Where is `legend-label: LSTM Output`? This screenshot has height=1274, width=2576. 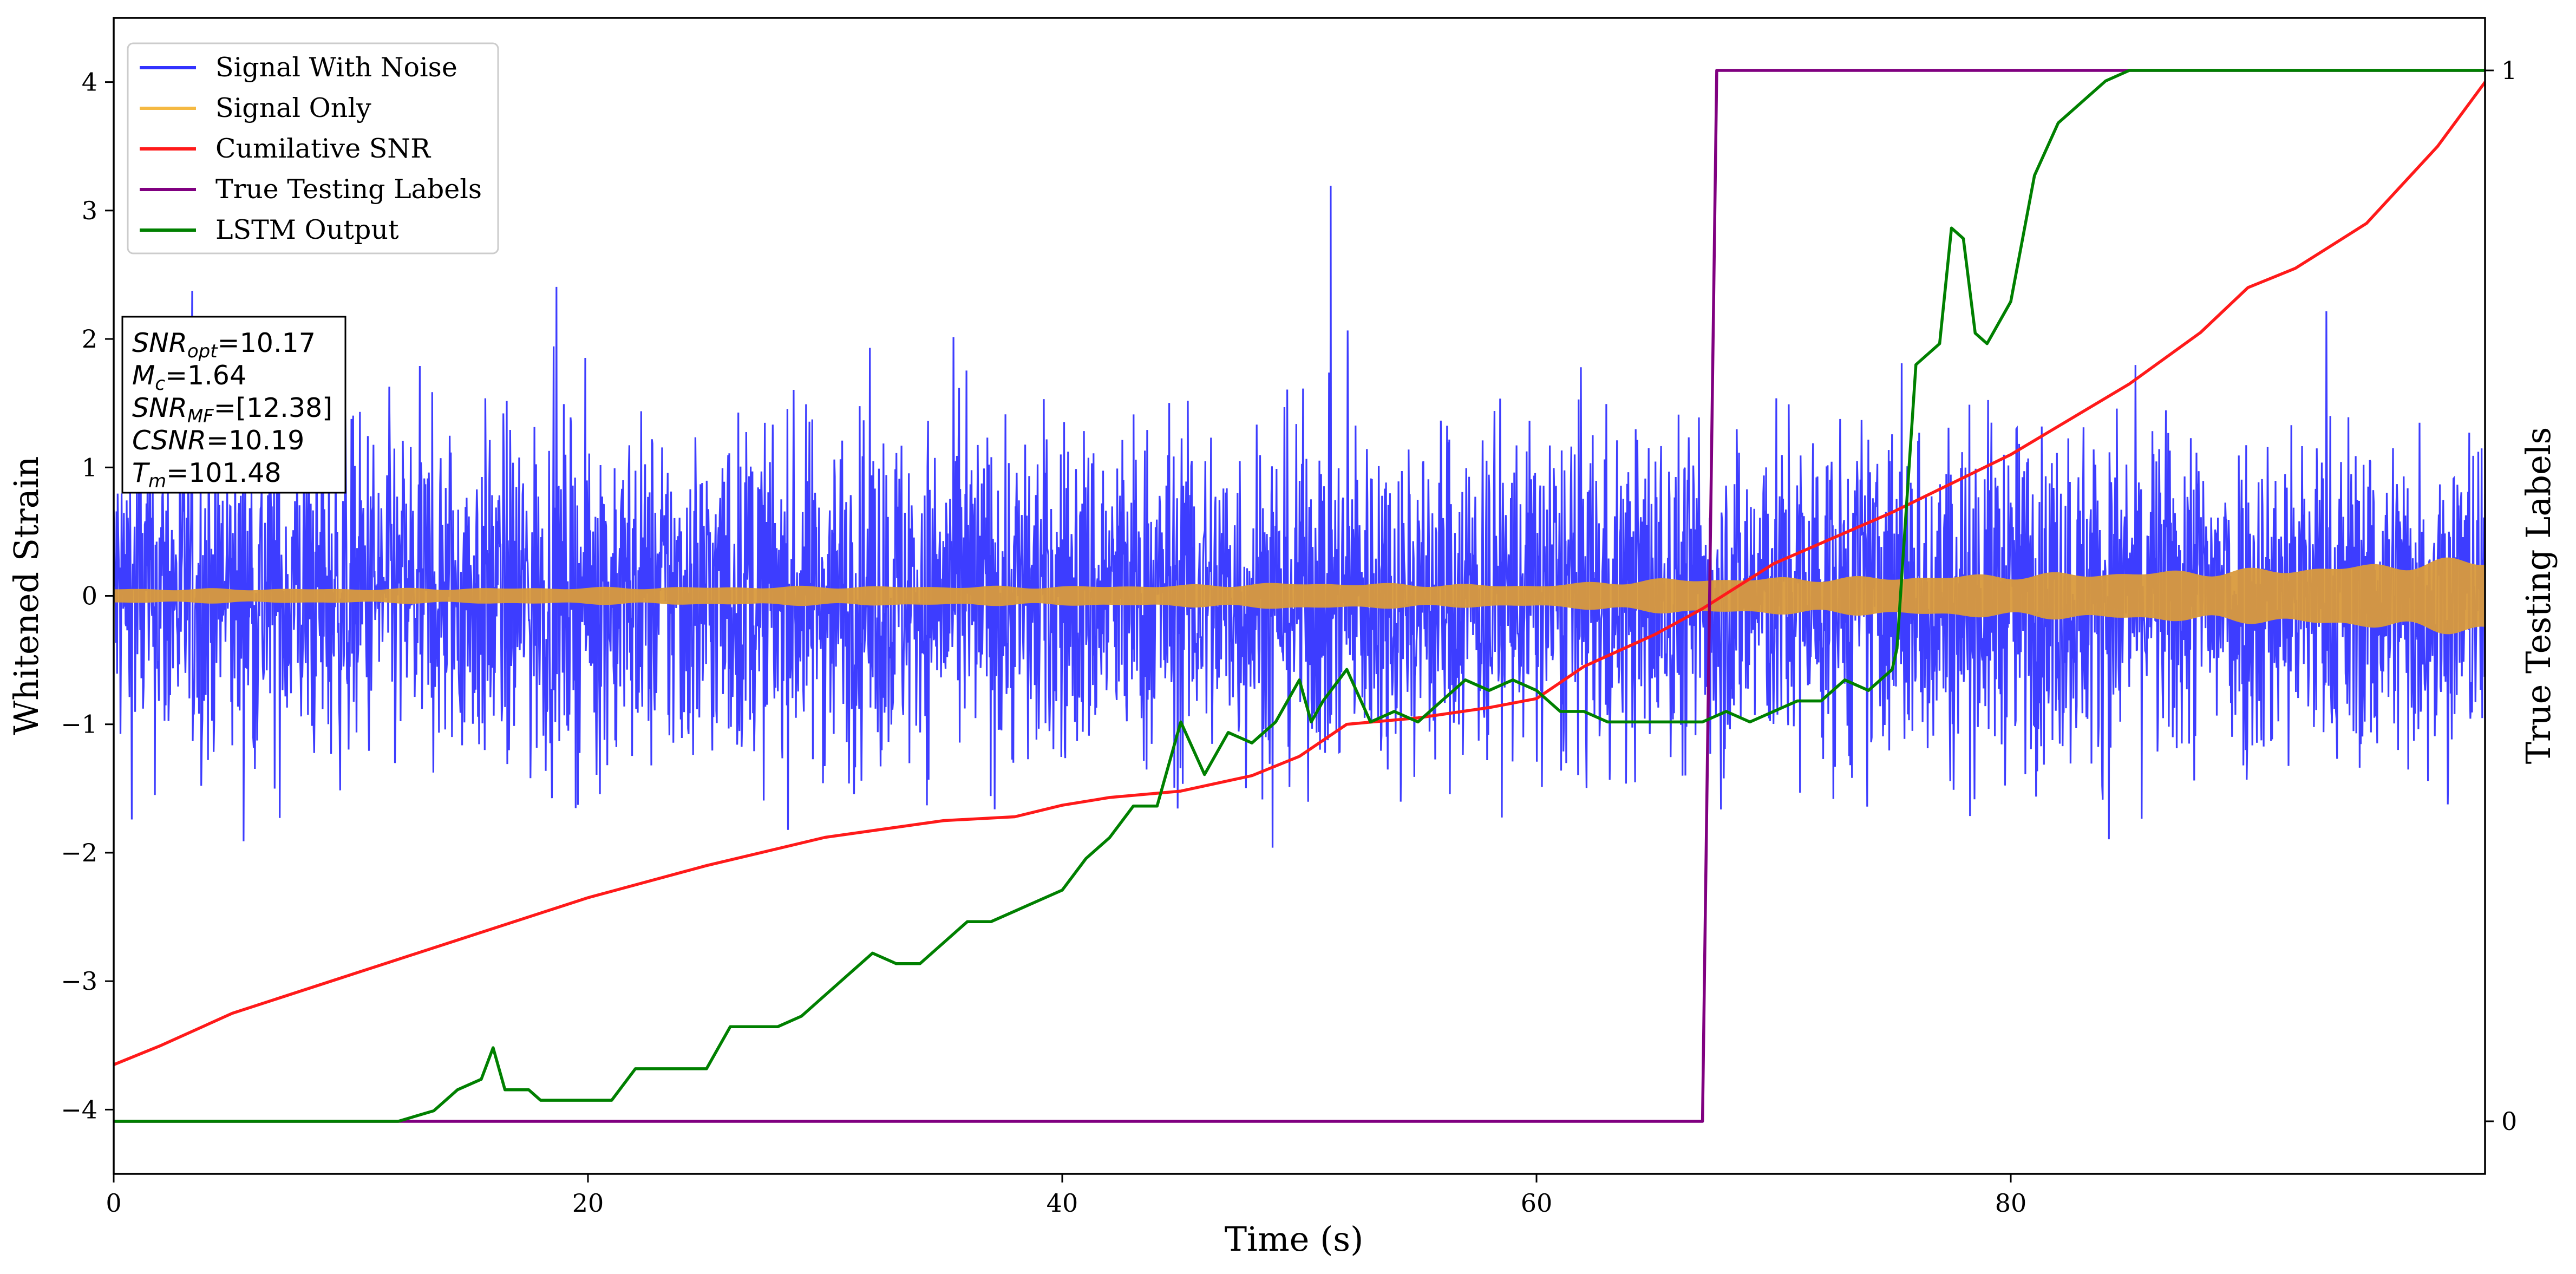 legend-label: LSTM Output is located at coordinates (307, 229).